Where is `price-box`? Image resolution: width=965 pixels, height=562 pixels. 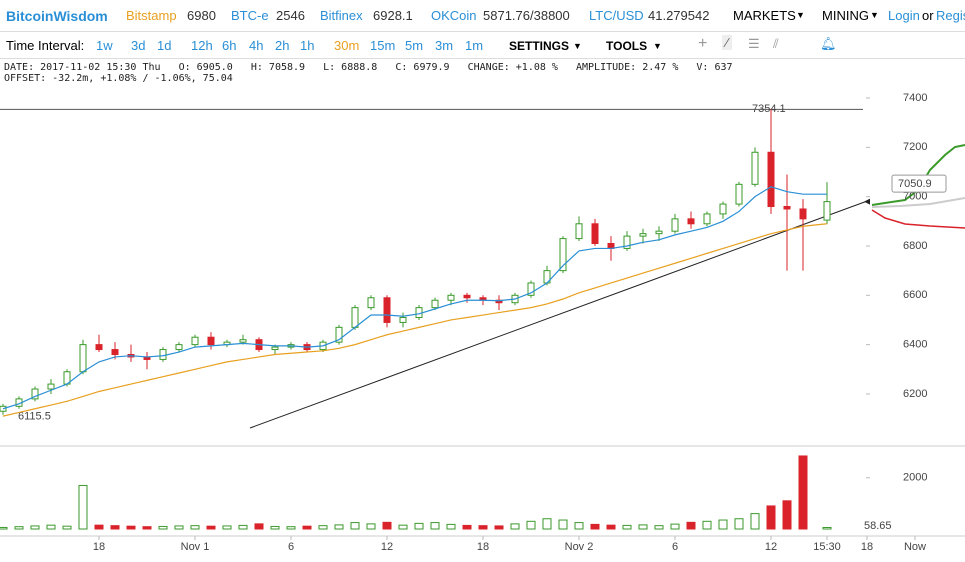 price-box is located at coordinates (919, 183).